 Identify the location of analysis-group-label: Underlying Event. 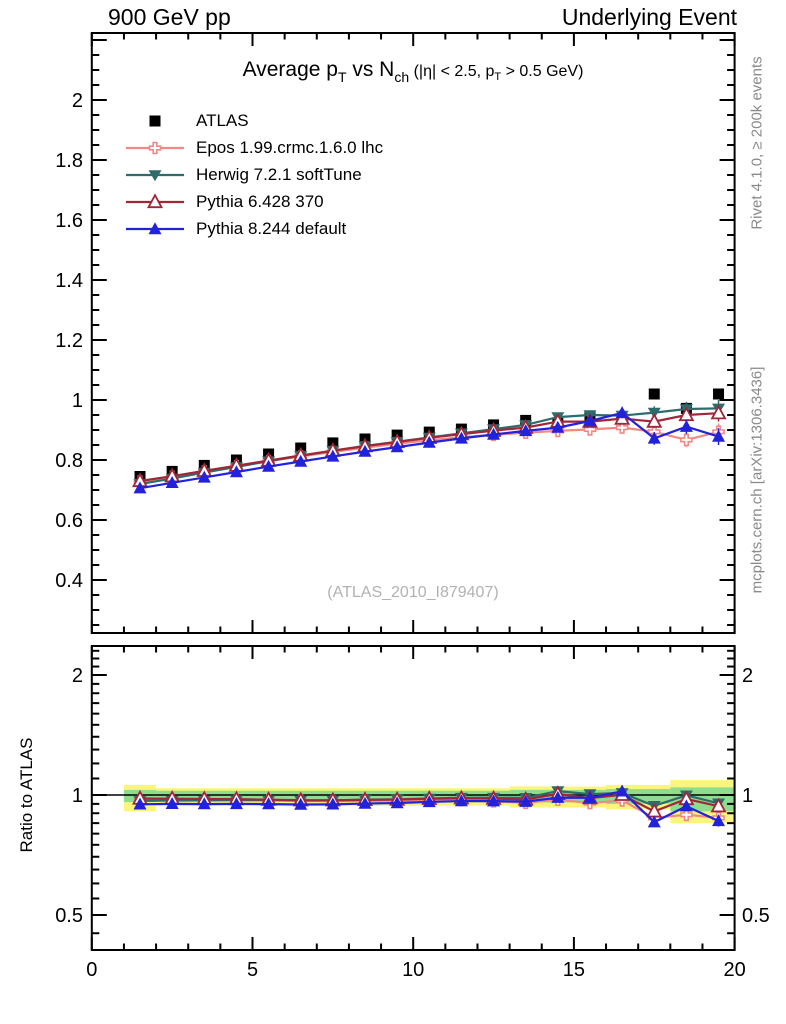
(649, 17).